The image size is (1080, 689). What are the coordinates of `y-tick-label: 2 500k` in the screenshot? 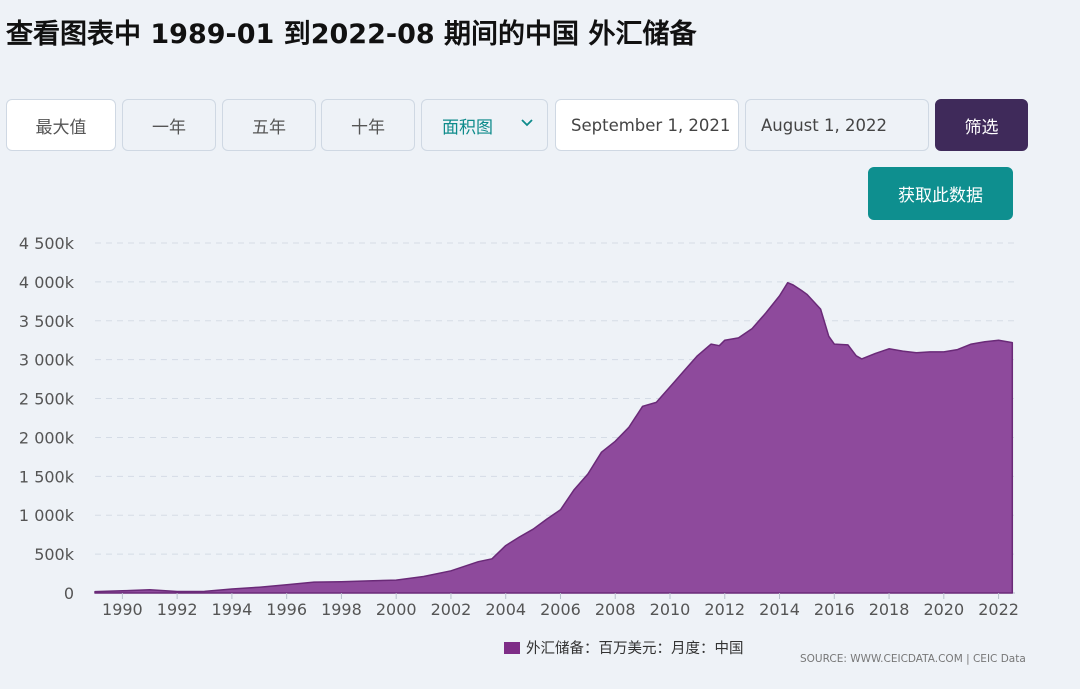 It's located at (47, 399).